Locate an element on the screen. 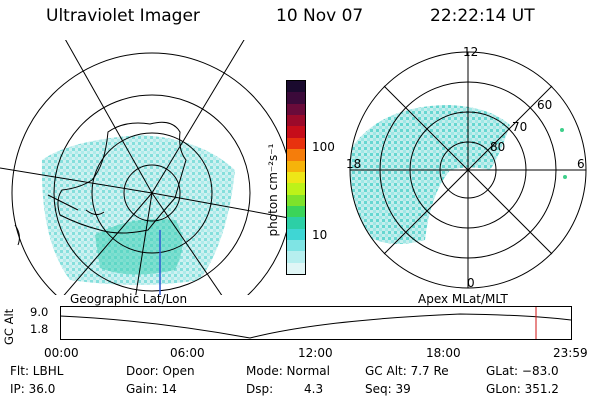 The height and width of the screenshot is (400, 600). colorbar is located at coordinates (296, 177).